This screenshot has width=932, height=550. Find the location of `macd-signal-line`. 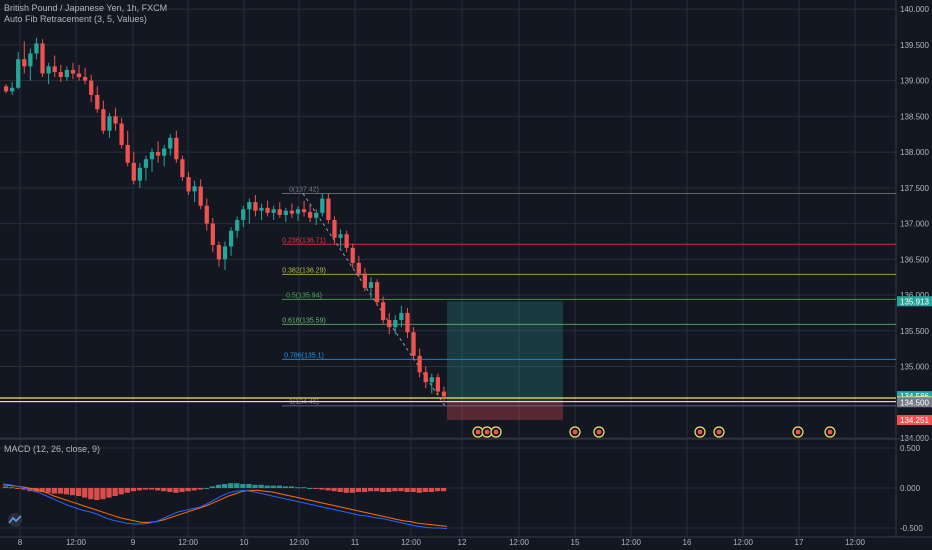

macd-signal-line is located at coordinates (225, 505).